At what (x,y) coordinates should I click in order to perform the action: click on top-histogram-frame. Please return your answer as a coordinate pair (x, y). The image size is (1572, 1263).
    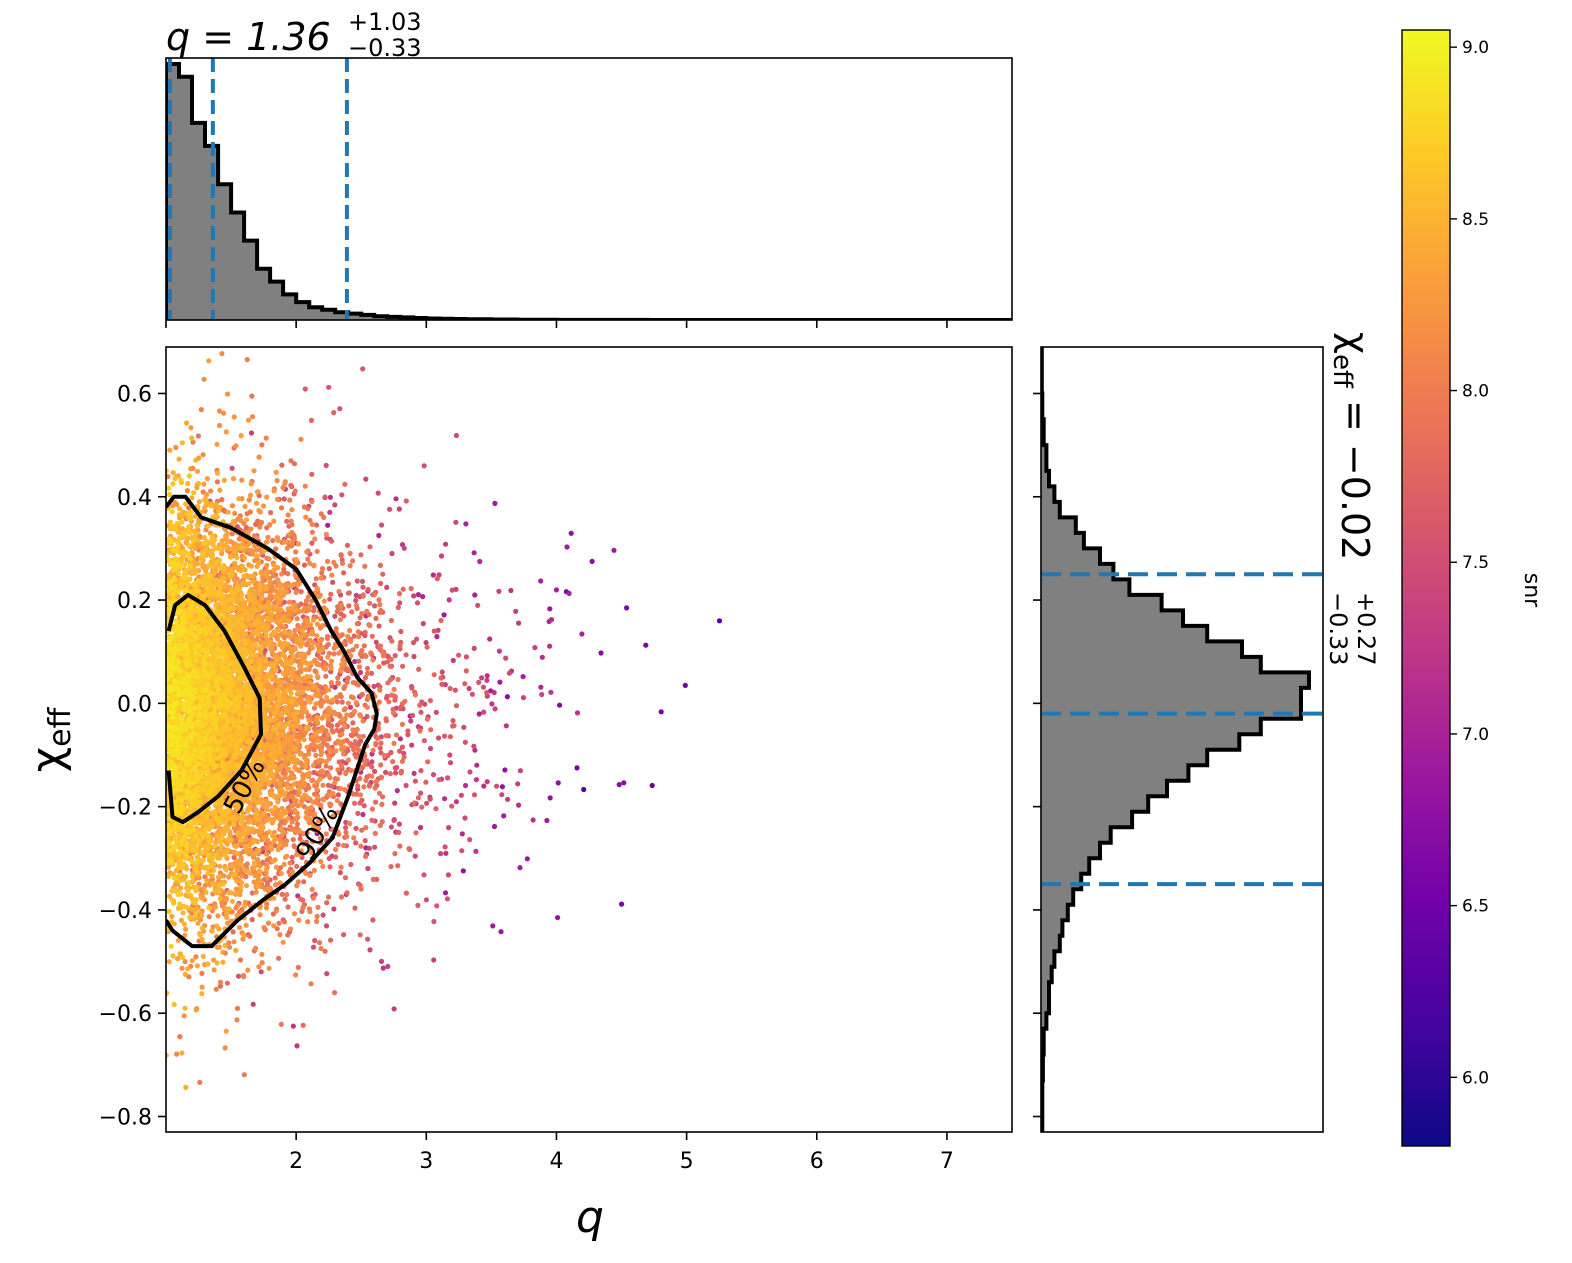
    Looking at the image, I should click on (589, 189).